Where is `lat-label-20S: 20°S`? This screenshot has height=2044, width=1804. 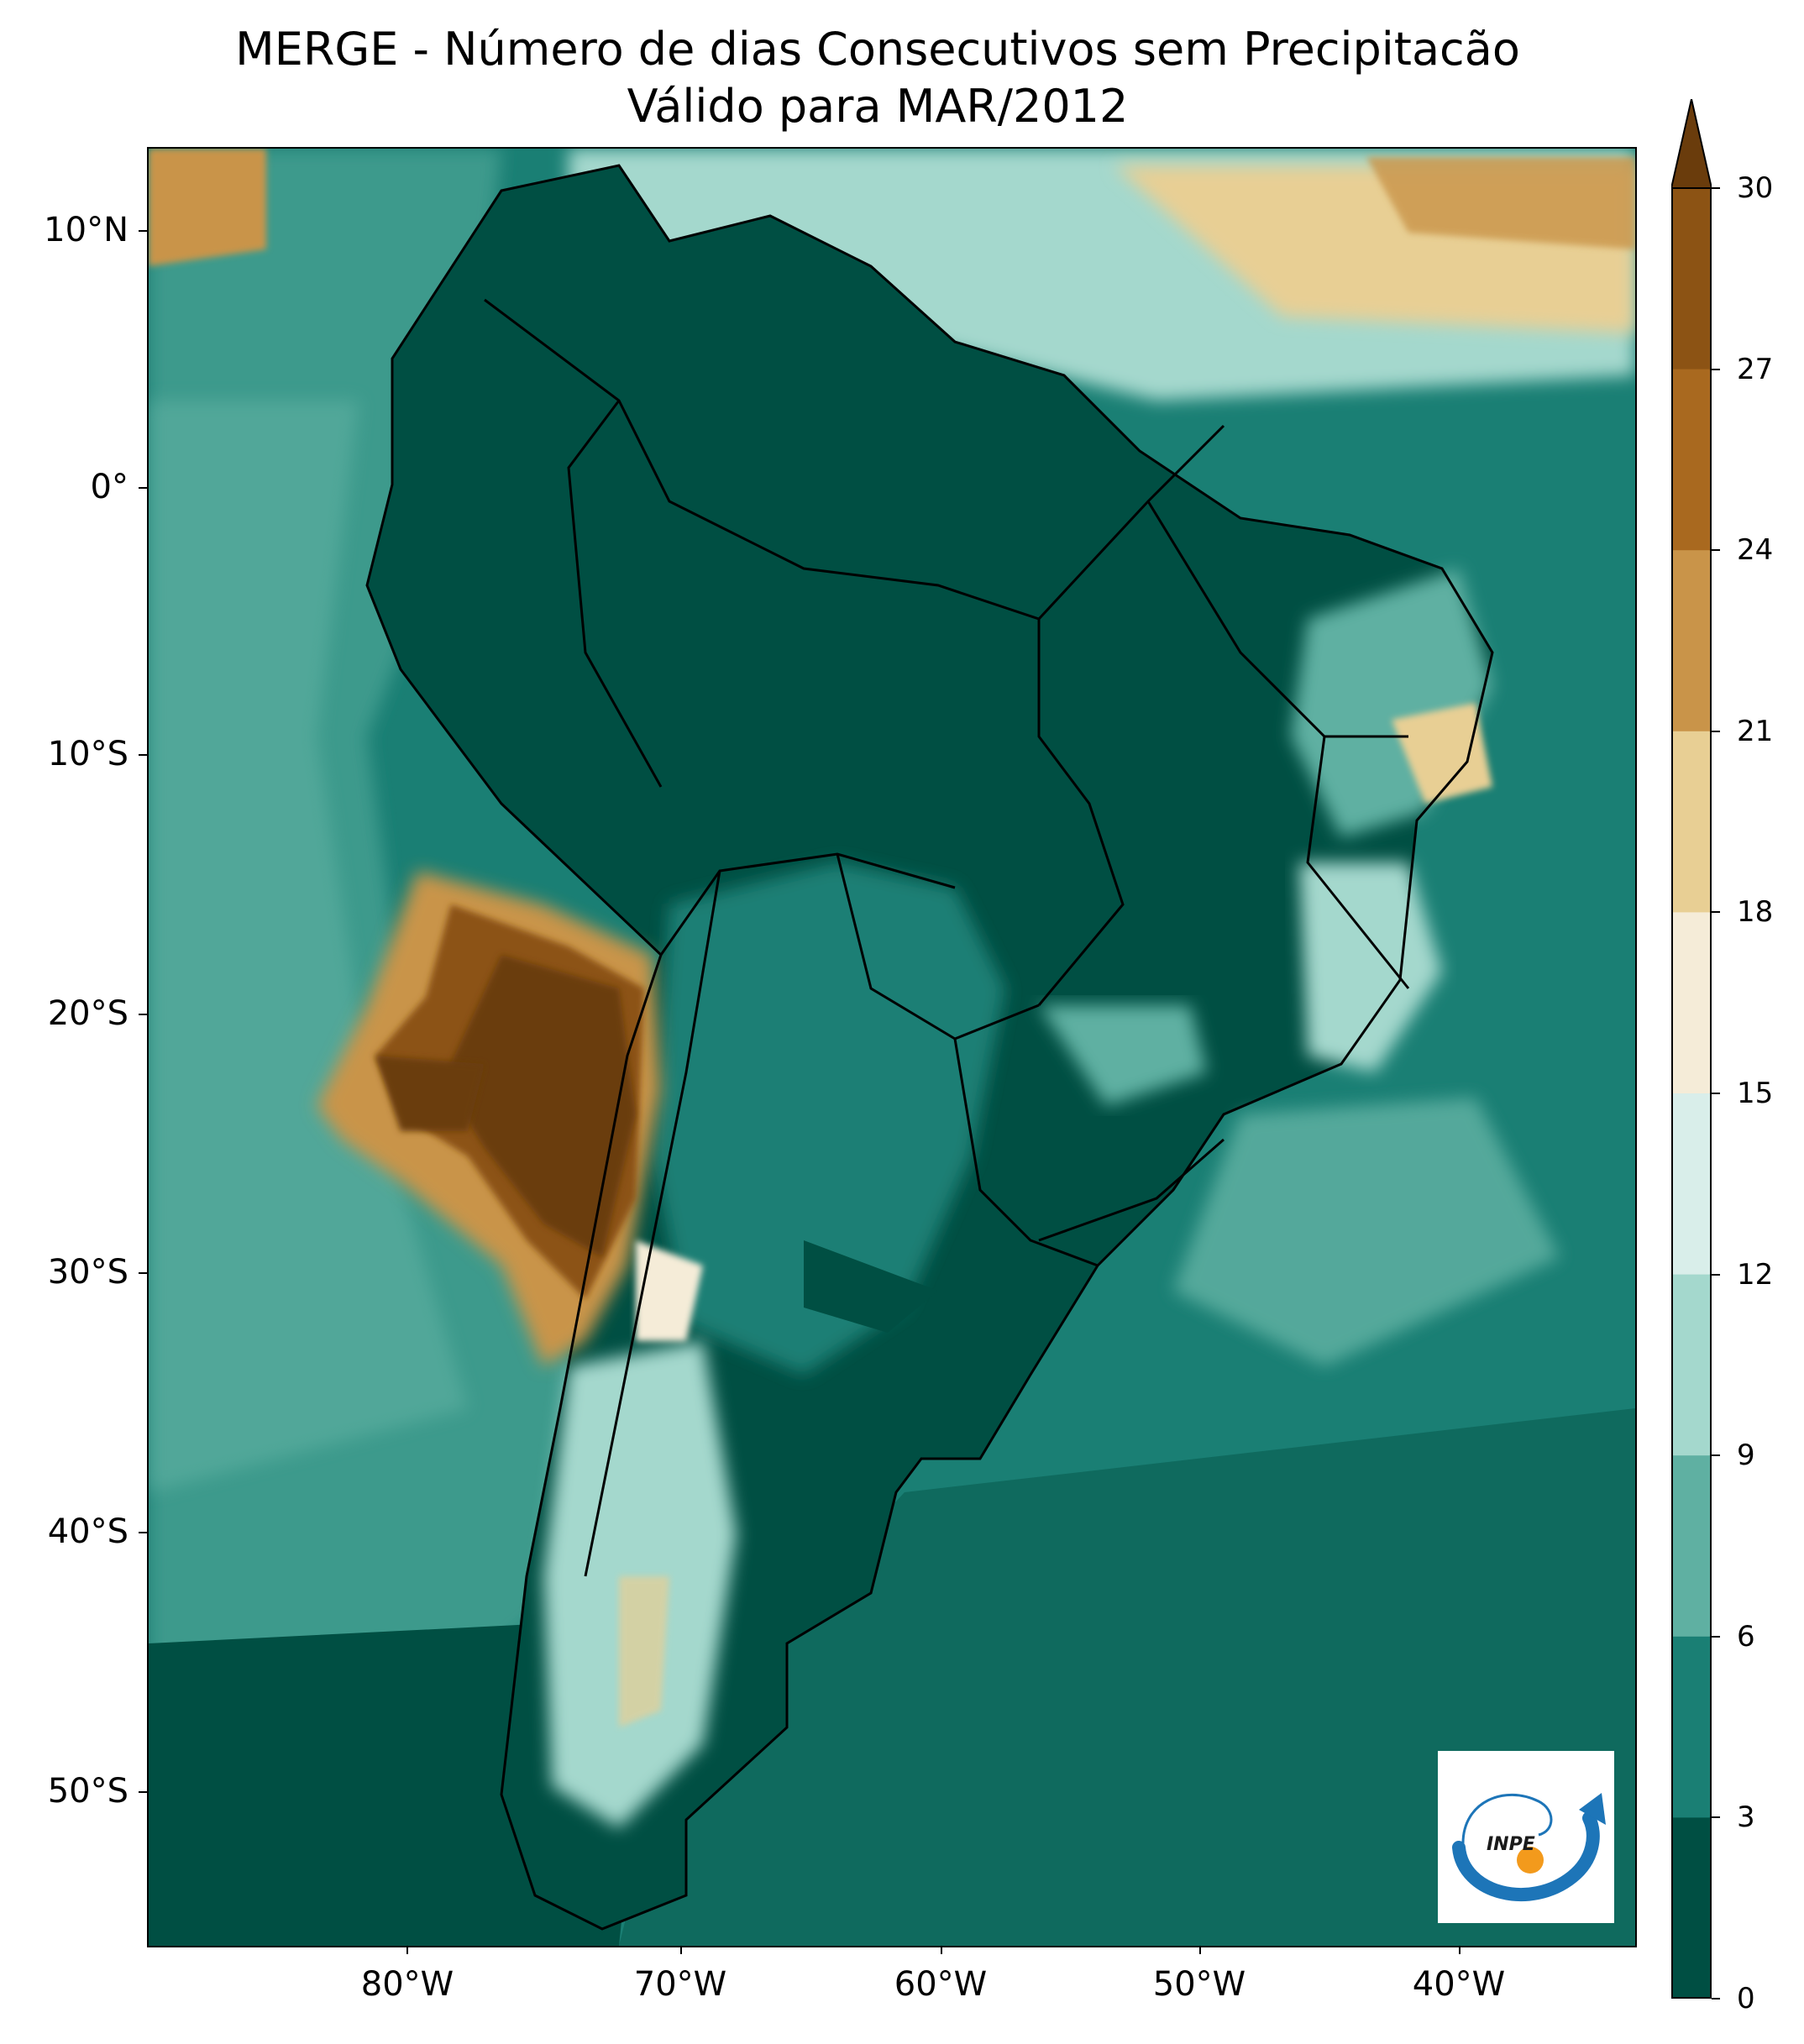 lat-label-20S: 20°S is located at coordinates (87, 1013).